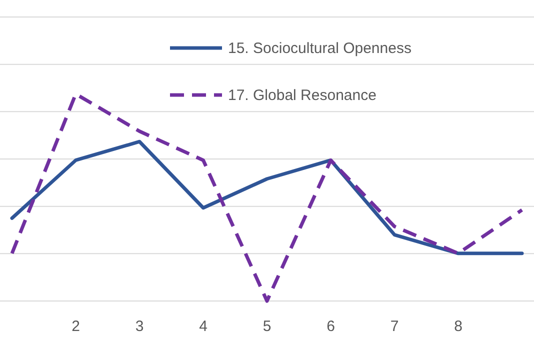 This screenshot has height=339, width=534. I want to click on x-tick-label: 5, so click(267, 326).